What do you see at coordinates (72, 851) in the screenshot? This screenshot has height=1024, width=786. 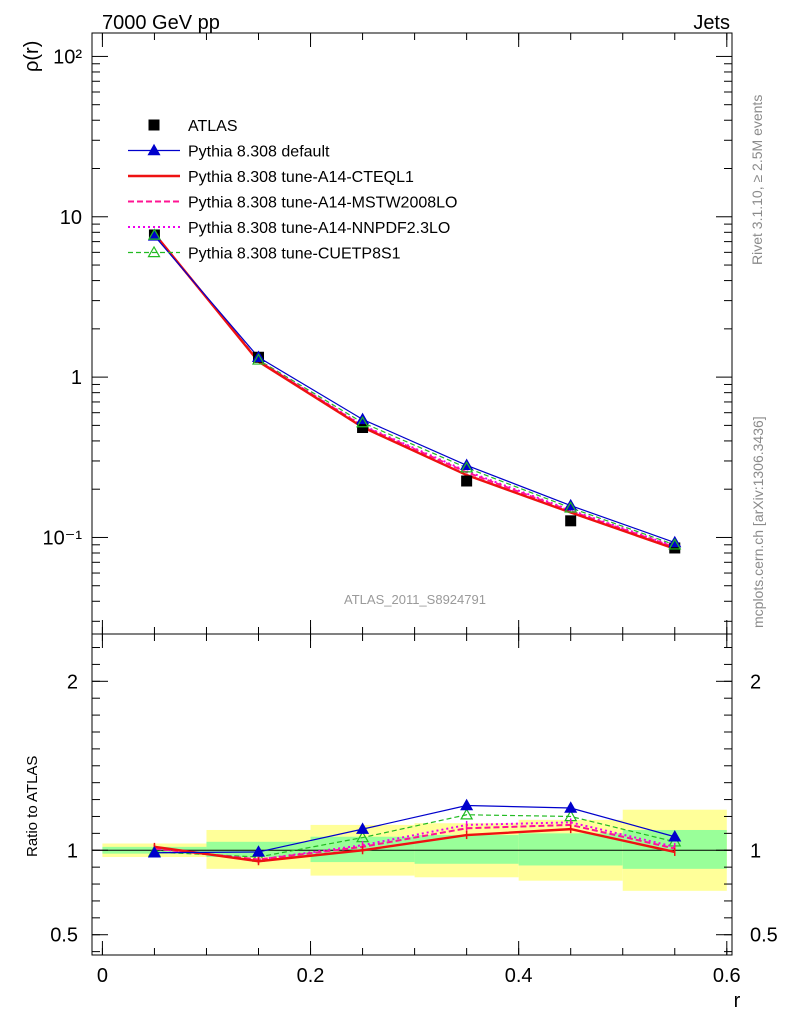 I see `ratio-y-tick-label: 1` at bounding box center [72, 851].